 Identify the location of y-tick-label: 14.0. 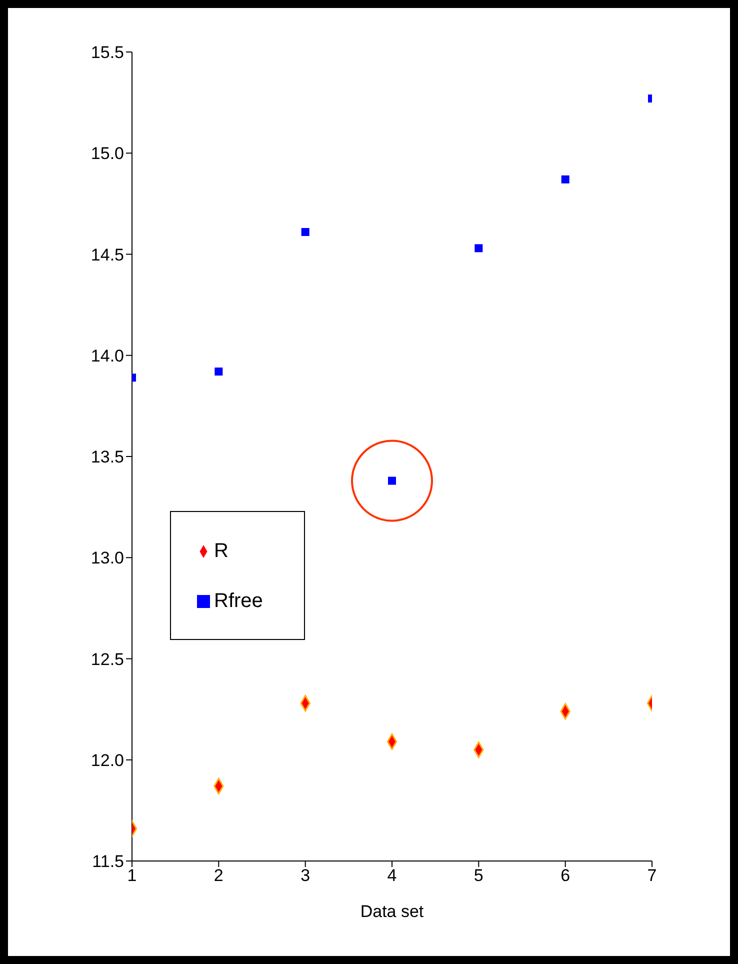
(107, 356).